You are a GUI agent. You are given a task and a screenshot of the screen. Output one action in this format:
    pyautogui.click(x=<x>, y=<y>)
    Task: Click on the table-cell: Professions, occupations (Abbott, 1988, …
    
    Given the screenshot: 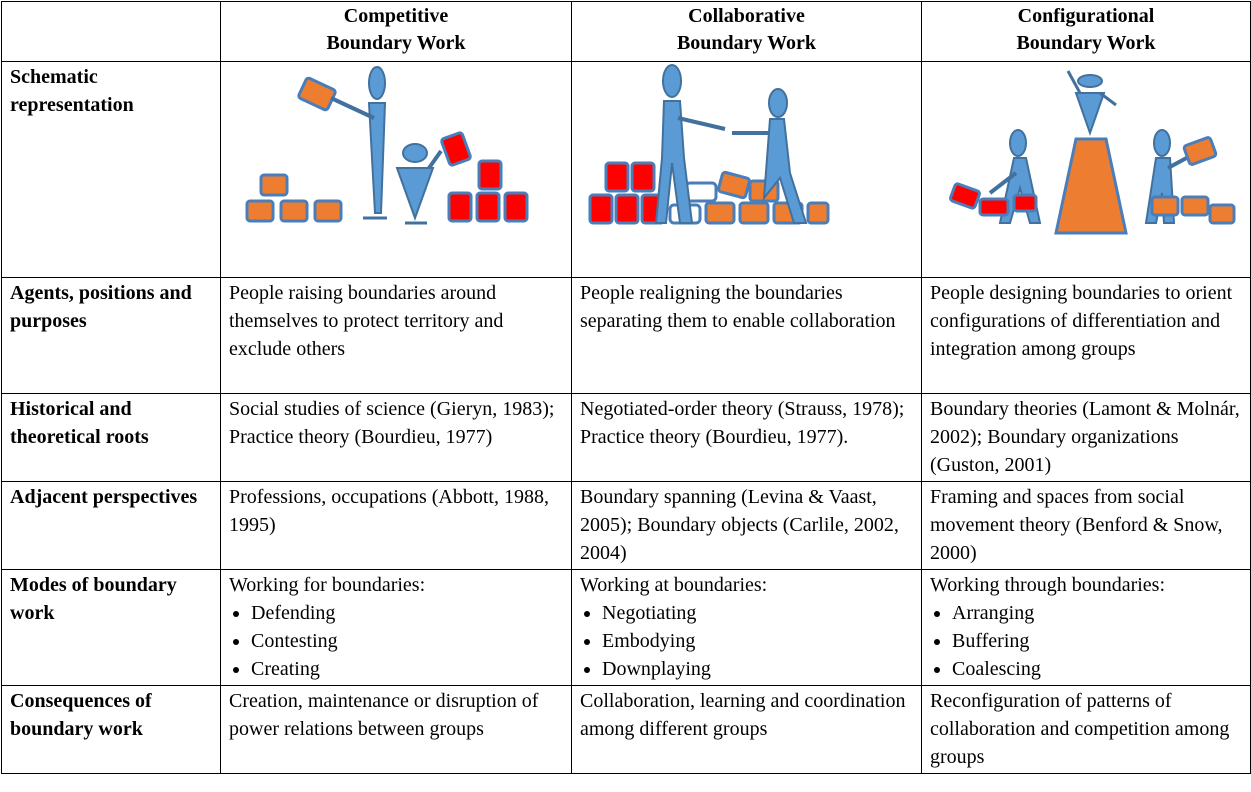 What is the action you would take?
    pyautogui.click(x=396, y=525)
    